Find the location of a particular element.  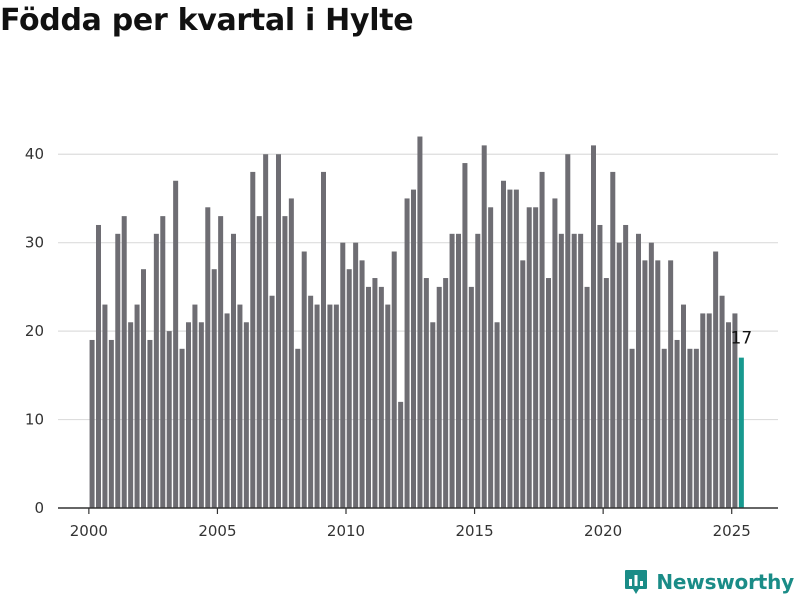

newsworthy-logo-icon is located at coordinates (636, 582).